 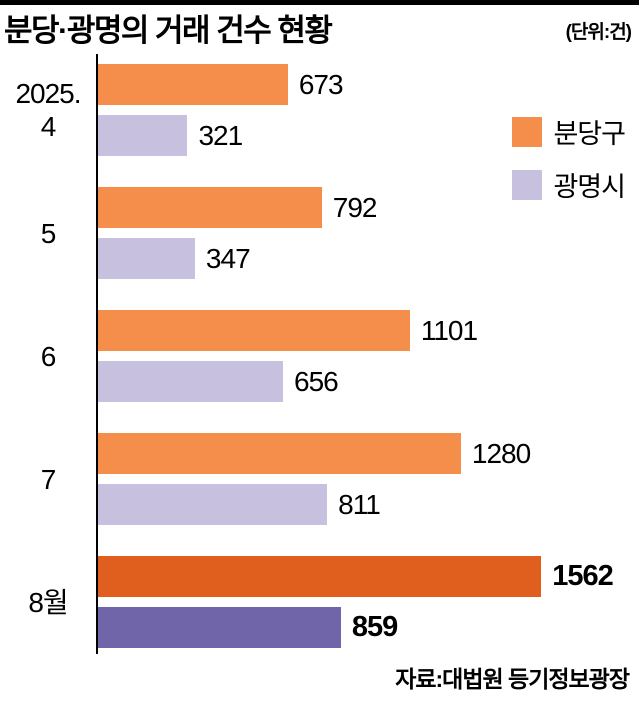 What do you see at coordinates (48, 233) in the screenshot?
I see `category-label: 5` at bounding box center [48, 233].